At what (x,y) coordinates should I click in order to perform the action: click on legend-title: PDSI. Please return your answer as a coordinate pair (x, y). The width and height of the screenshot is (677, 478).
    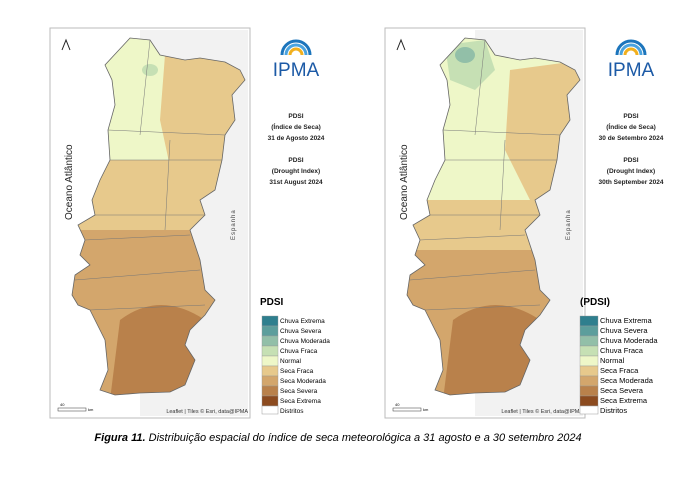
    Looking at the image, I should click on (272, 302).